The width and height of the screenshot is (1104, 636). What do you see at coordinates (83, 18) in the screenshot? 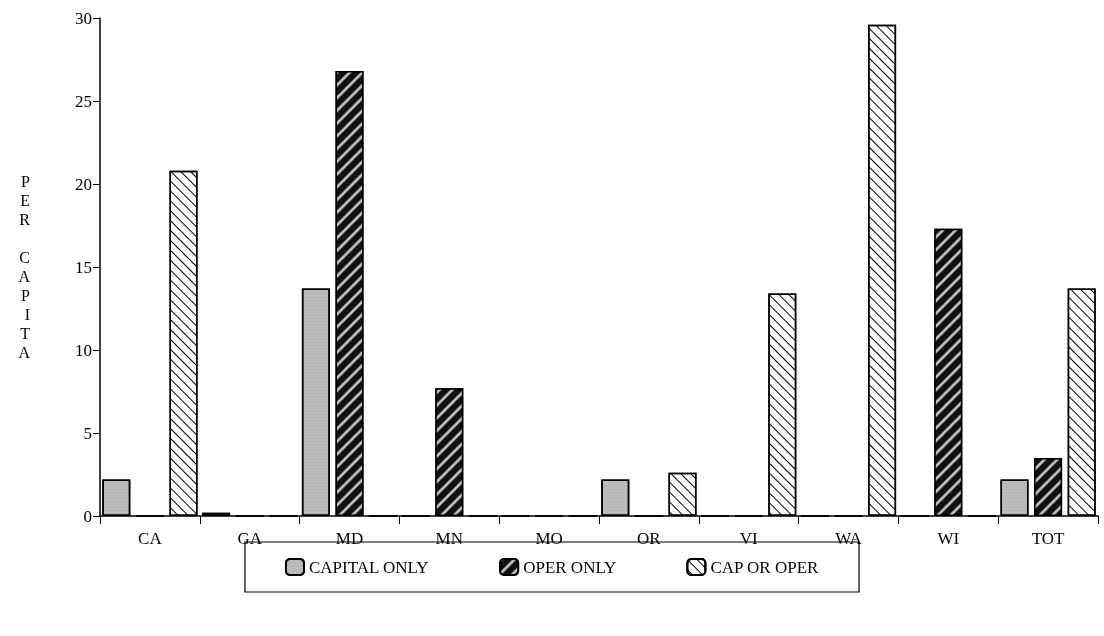
I see `y-tick-label: 30` at bounding box center [83, 18].